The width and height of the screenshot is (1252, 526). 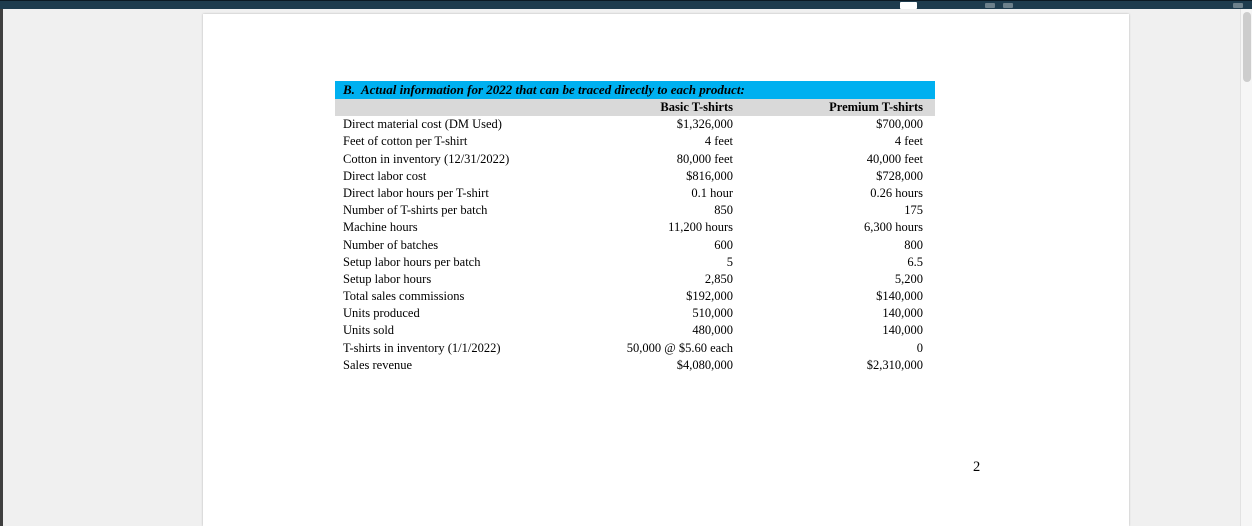 I want to click on premium-value: 5,200, so click(x=908, y=278).